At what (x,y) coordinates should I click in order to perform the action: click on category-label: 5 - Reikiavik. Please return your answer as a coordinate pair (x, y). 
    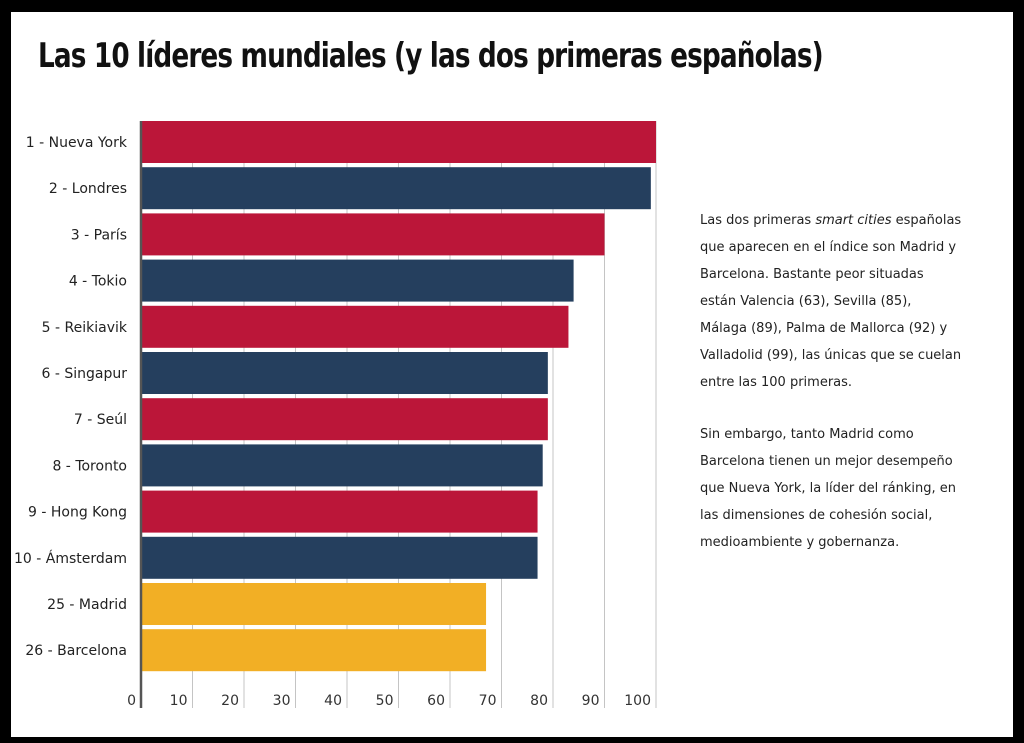
    Looking at the image, I should click on (85, 328).